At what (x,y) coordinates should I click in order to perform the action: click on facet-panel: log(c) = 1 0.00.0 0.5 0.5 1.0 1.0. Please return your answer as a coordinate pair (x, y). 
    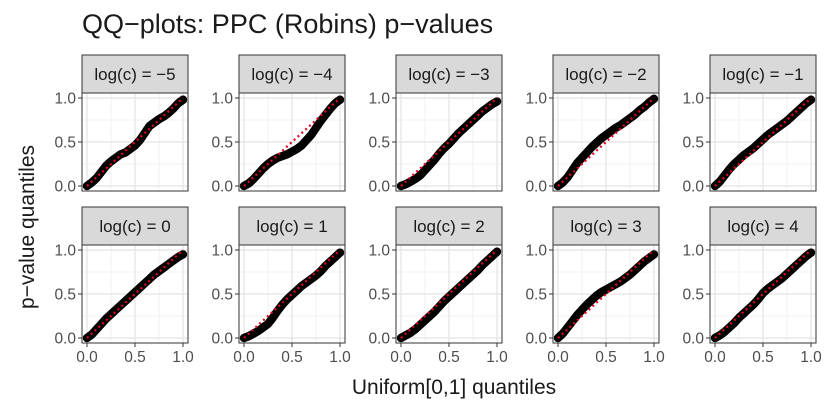
    Looking at the image, I should click on (281, 286).